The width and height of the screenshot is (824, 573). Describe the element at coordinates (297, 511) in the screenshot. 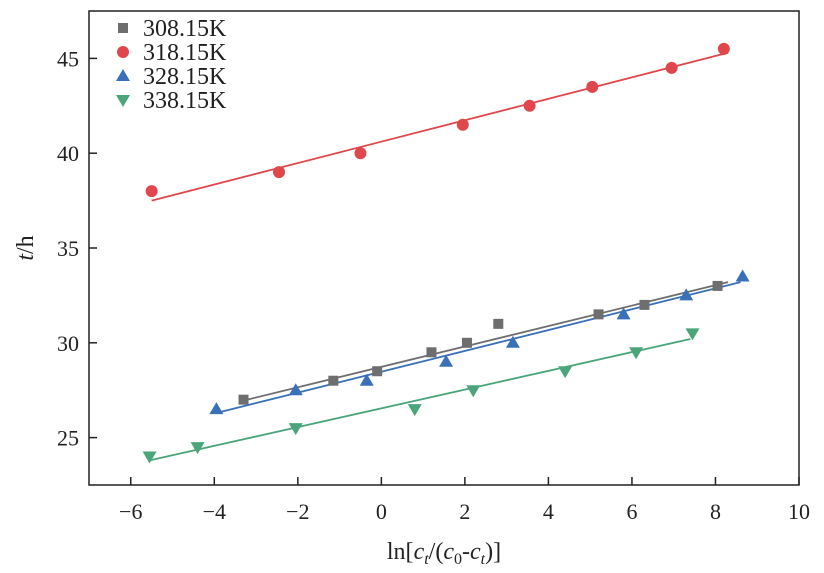

I see `x-tick-label: −2` at that location.